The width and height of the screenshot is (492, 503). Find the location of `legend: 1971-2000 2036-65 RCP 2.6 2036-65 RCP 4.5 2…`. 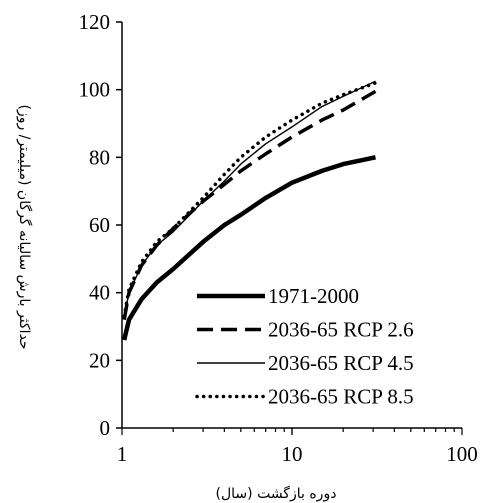

legend: 1971-2000 2036-65 RCP 2.6 2036-65 RCP 4.5 2… is located at coordinates (304, 346).